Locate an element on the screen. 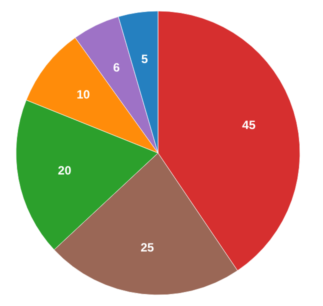 The height and width of the screenshot is (306, 323). data-label: 25 is located at coordinates (147, 247).